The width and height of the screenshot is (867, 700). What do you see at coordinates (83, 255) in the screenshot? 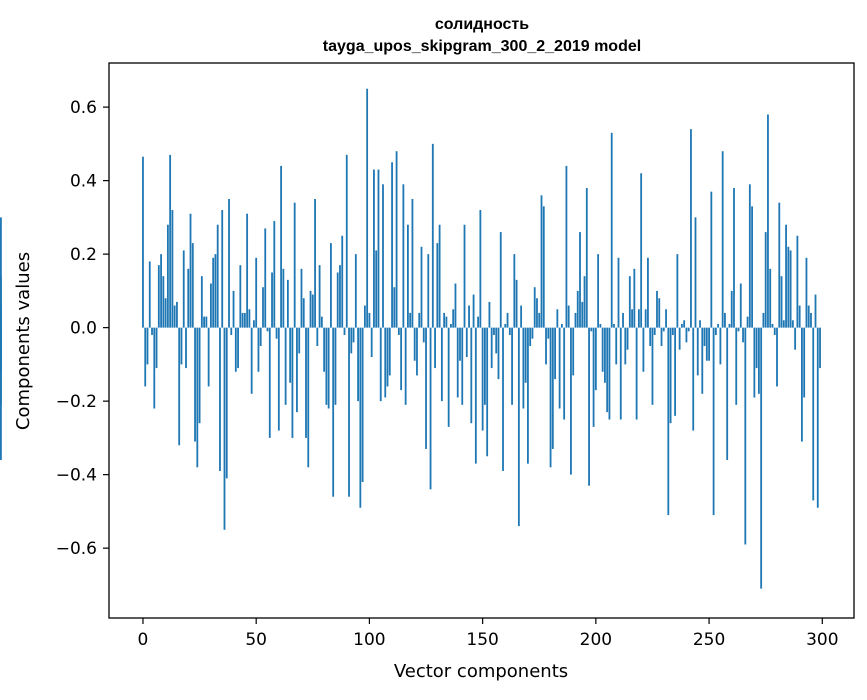
I see `y-tick-label: 0.2` at bounding box center [83, 255].